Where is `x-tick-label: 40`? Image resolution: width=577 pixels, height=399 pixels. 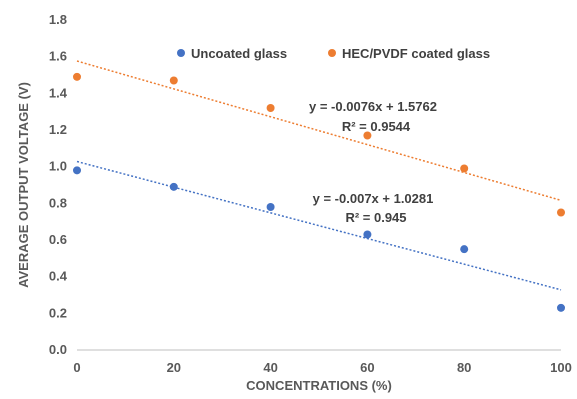 x-tick-label: 40 is located at coordinates (270, 367).